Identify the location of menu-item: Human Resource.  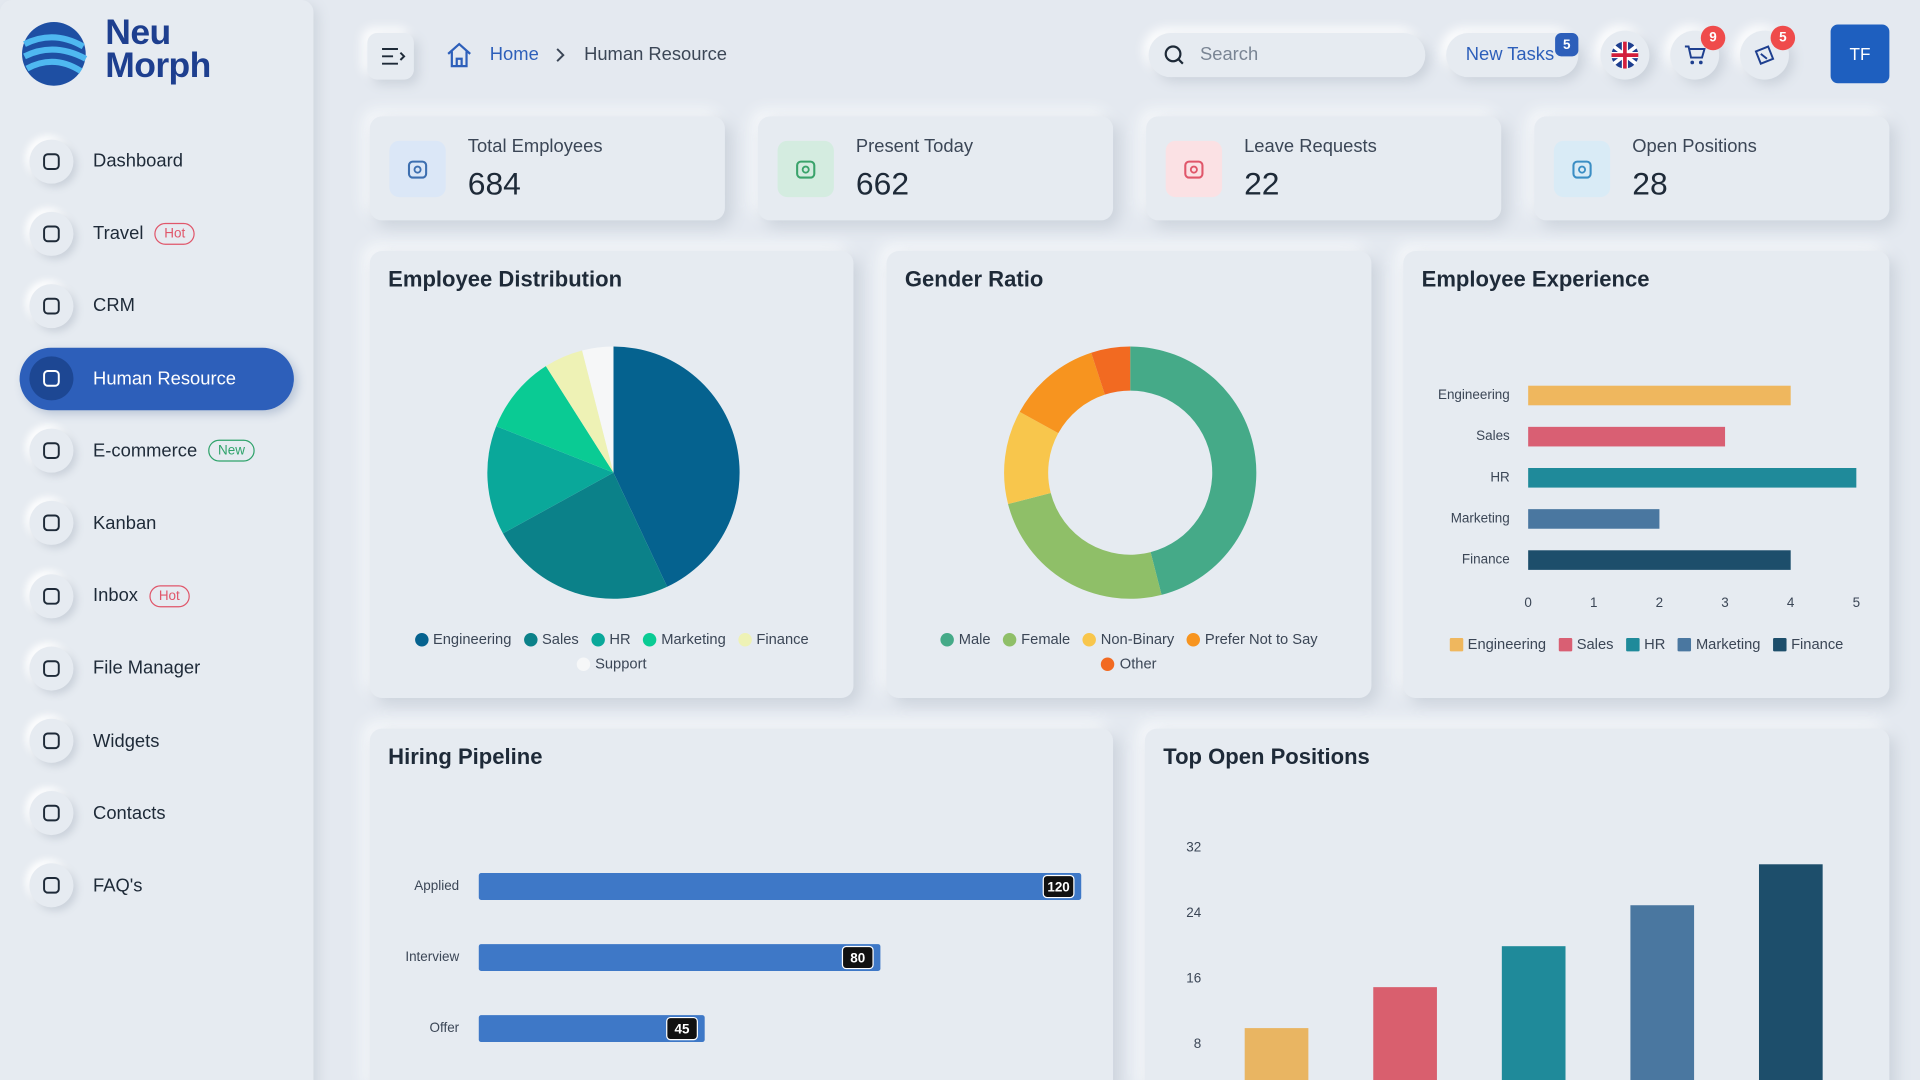
(156, 378).